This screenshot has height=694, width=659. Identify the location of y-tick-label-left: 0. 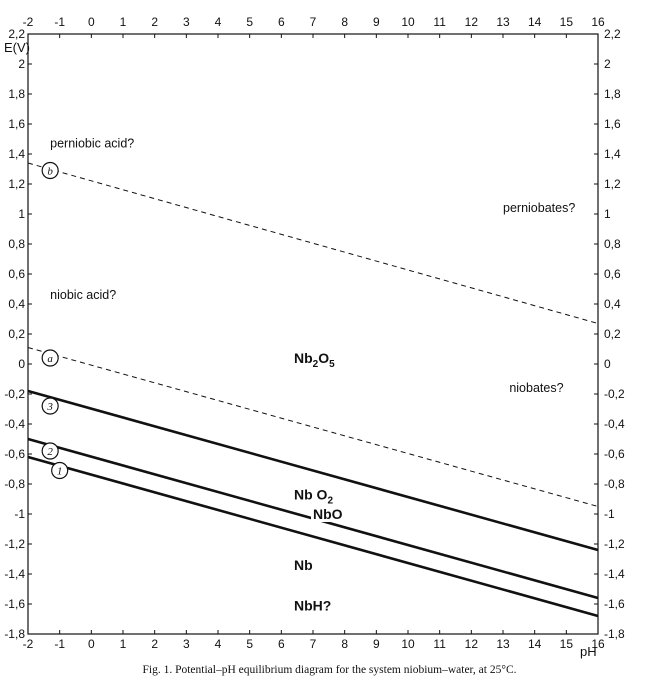
(21, 364).